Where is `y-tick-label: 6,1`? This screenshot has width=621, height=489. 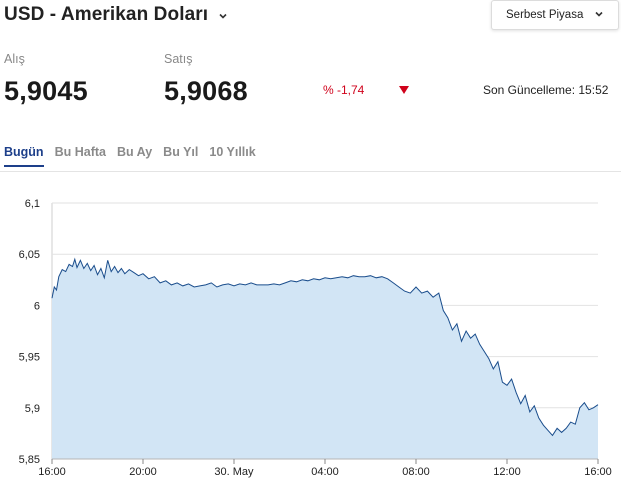 y-tick-label: 6,1 is located at coordinates (32, 204).